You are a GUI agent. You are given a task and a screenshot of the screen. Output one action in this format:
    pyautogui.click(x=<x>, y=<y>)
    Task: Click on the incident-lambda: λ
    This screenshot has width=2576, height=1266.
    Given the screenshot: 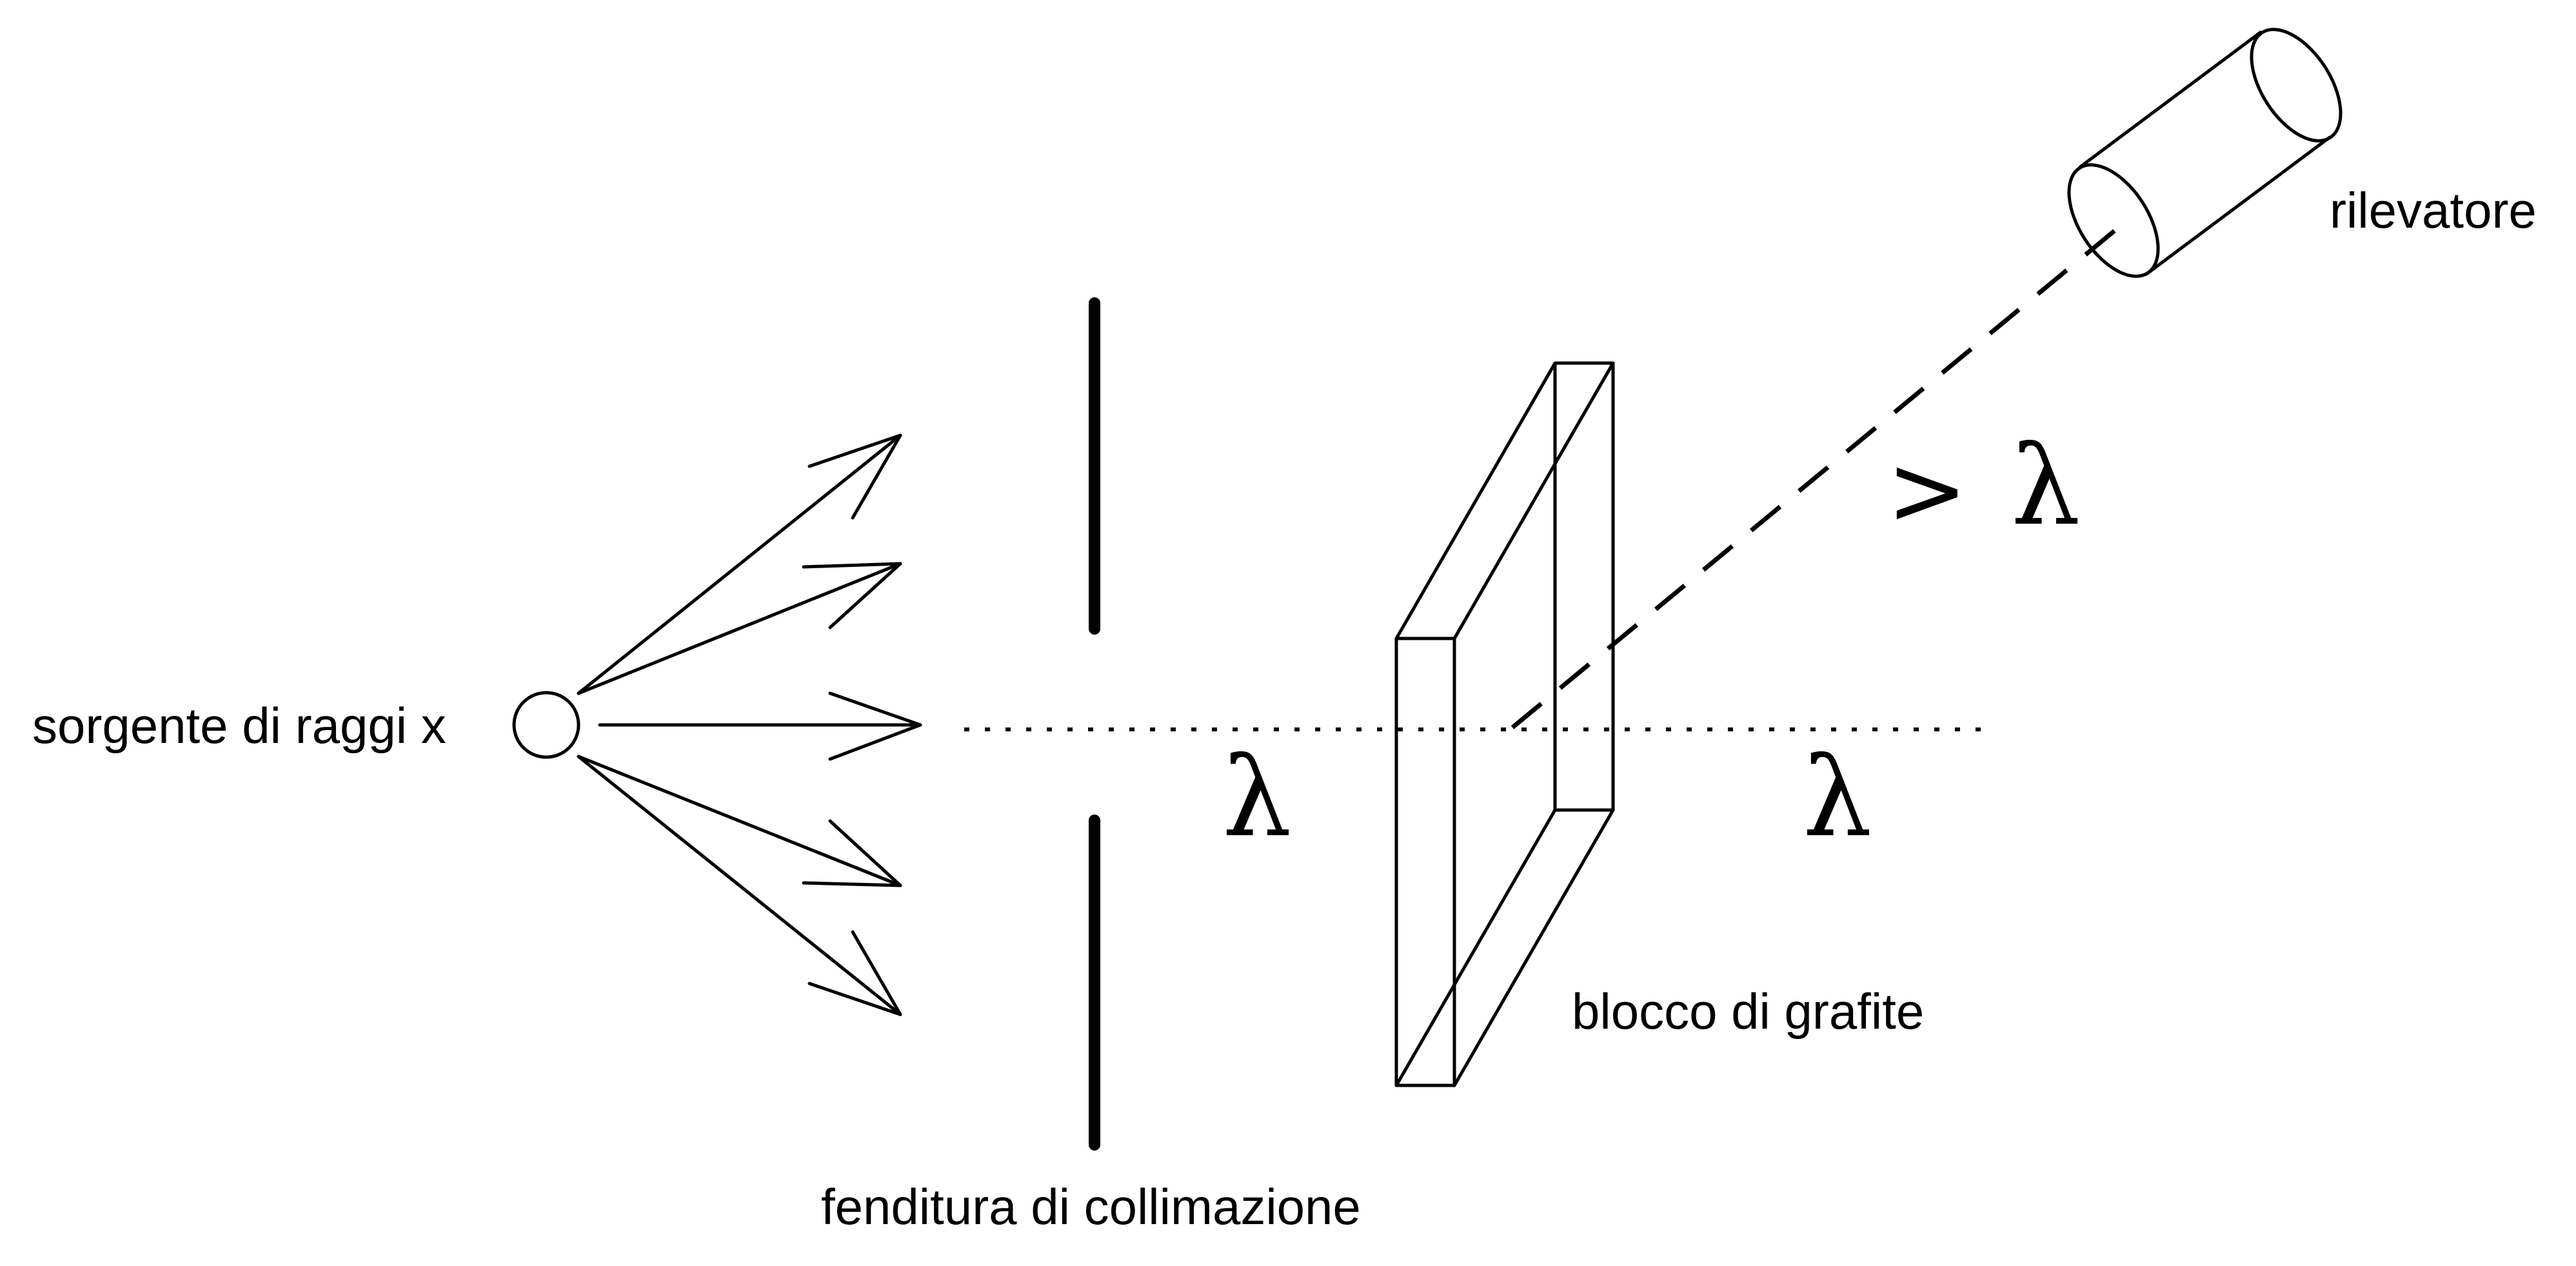 What is the action you would take?
    pyautogui.click(x=1257, y=798)
    